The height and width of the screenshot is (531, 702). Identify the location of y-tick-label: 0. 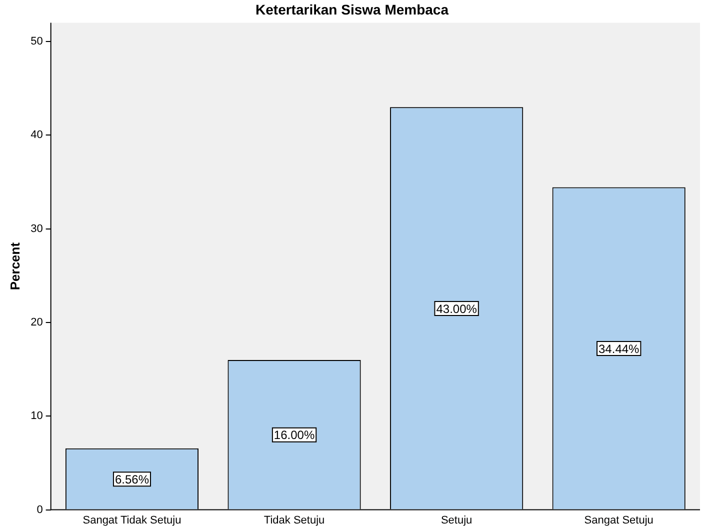
(39, 510).